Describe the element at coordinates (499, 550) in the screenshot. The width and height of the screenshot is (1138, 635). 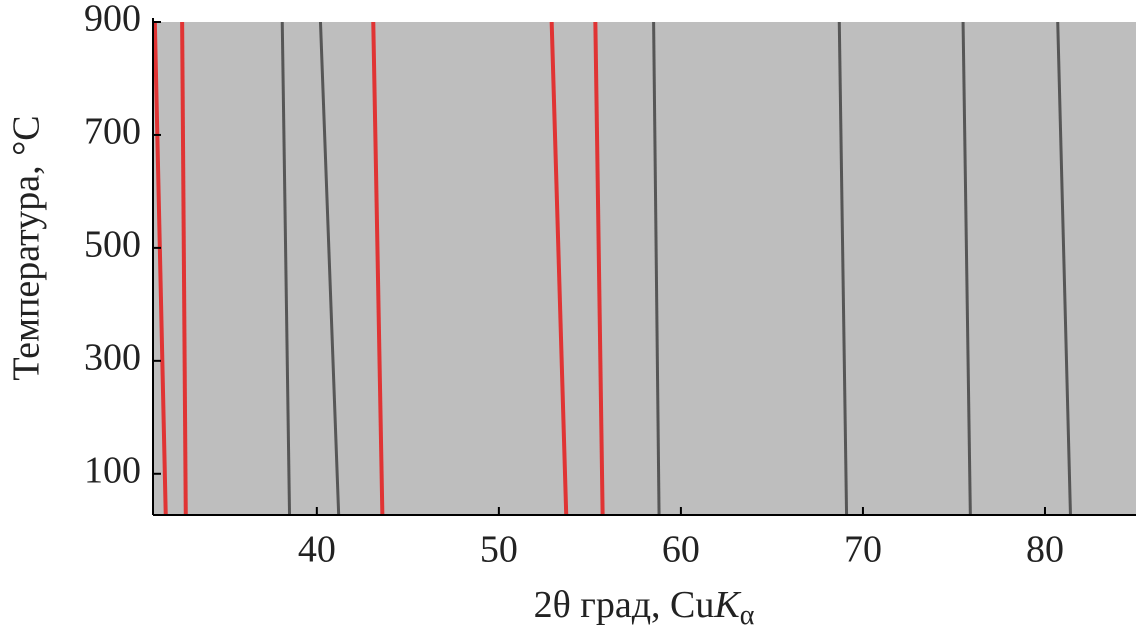
I see `x-tick-label: 50` at that location.